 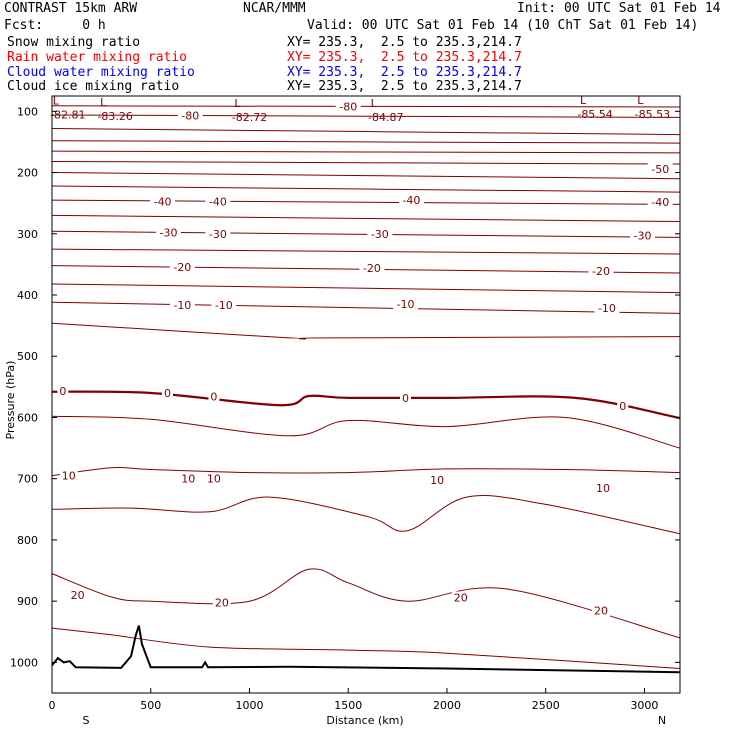 What do you see at coordinates (404, 57) in the screenshot?
I see `field-xy-rain: XY= 235.3, 2.5 to 235.3,214.7` at bounding box center [404, 57].